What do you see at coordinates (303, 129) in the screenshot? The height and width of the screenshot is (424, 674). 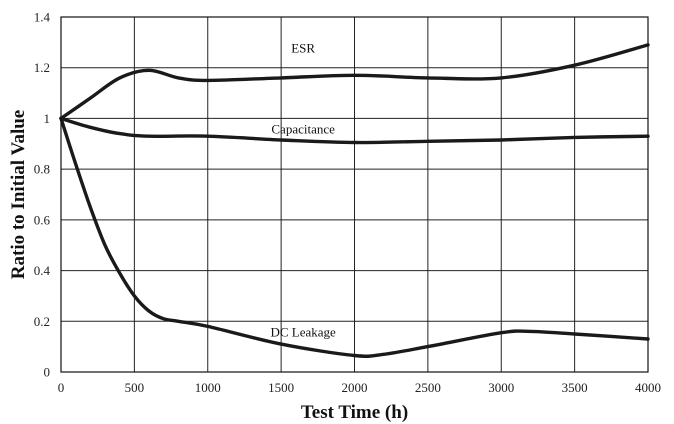 I see `series-label-capacitance: Capacitance` at bounding box center [303, 129].